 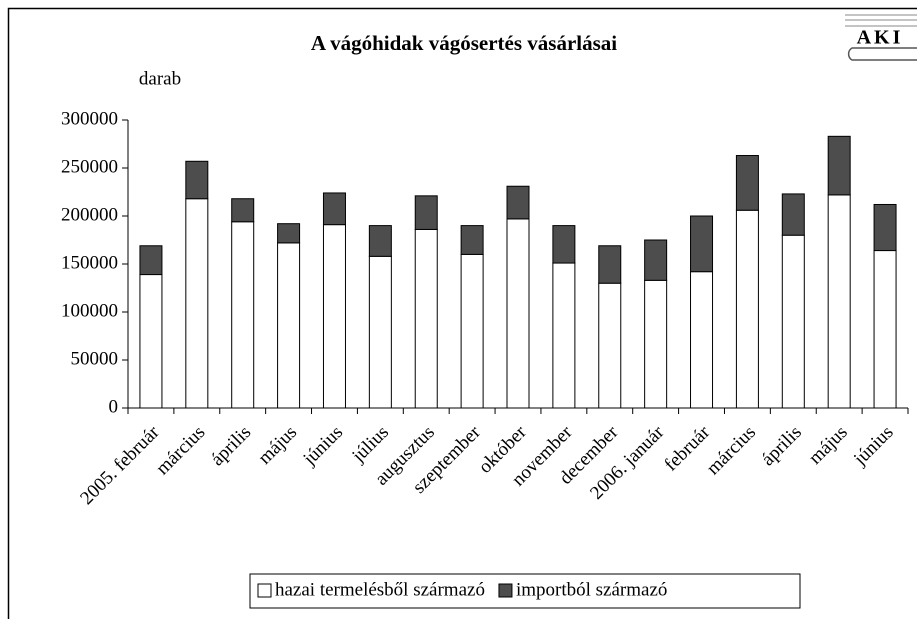 I want to click on y-tick-label: 200000, so click(x=89, y=214).